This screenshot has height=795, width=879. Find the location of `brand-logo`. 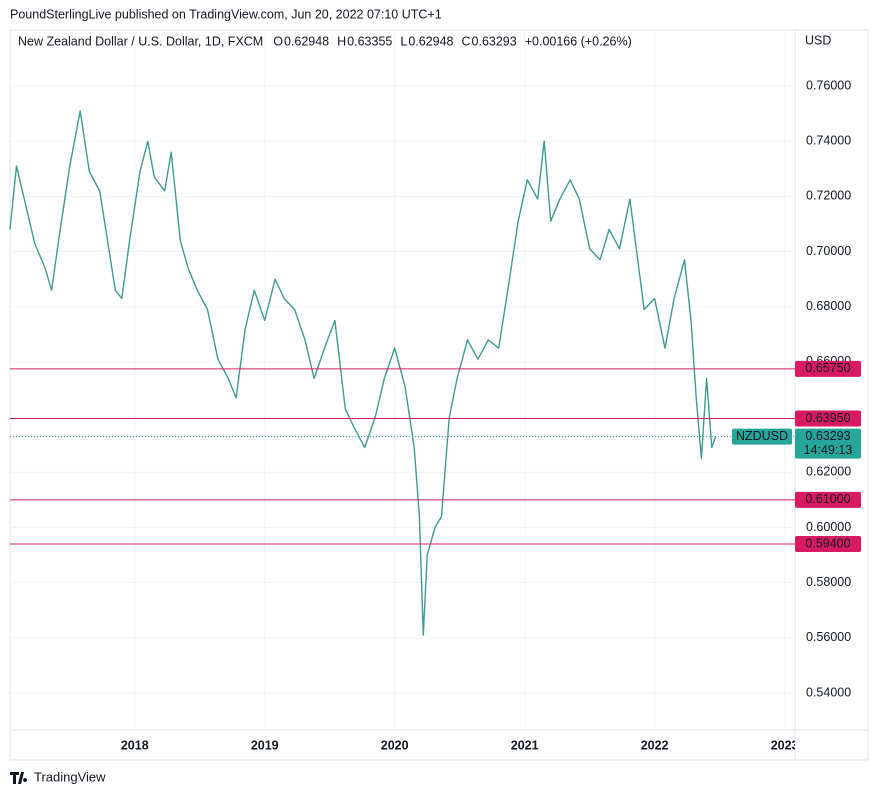

brand-logo is located at coordinates (19, 778).